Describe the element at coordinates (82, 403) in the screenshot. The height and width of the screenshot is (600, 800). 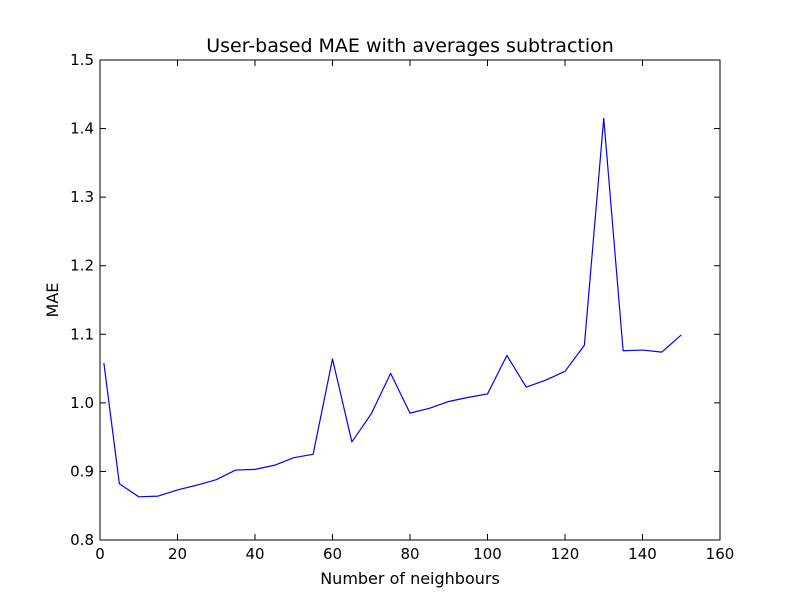
I see `y-tick-label: 1.0` at that location.